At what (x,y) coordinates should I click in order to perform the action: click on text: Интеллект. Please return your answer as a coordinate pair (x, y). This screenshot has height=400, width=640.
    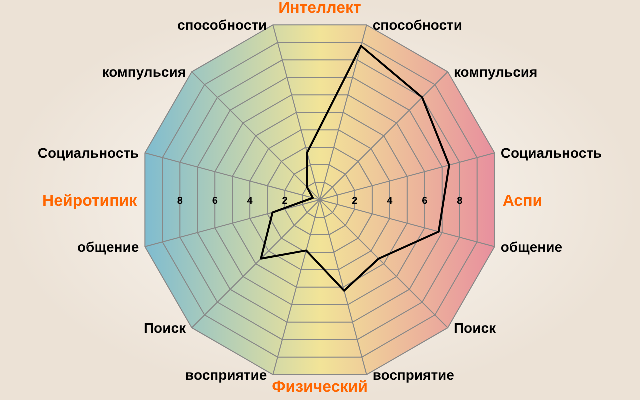
    Looking at the image, I should click on (320, 9).